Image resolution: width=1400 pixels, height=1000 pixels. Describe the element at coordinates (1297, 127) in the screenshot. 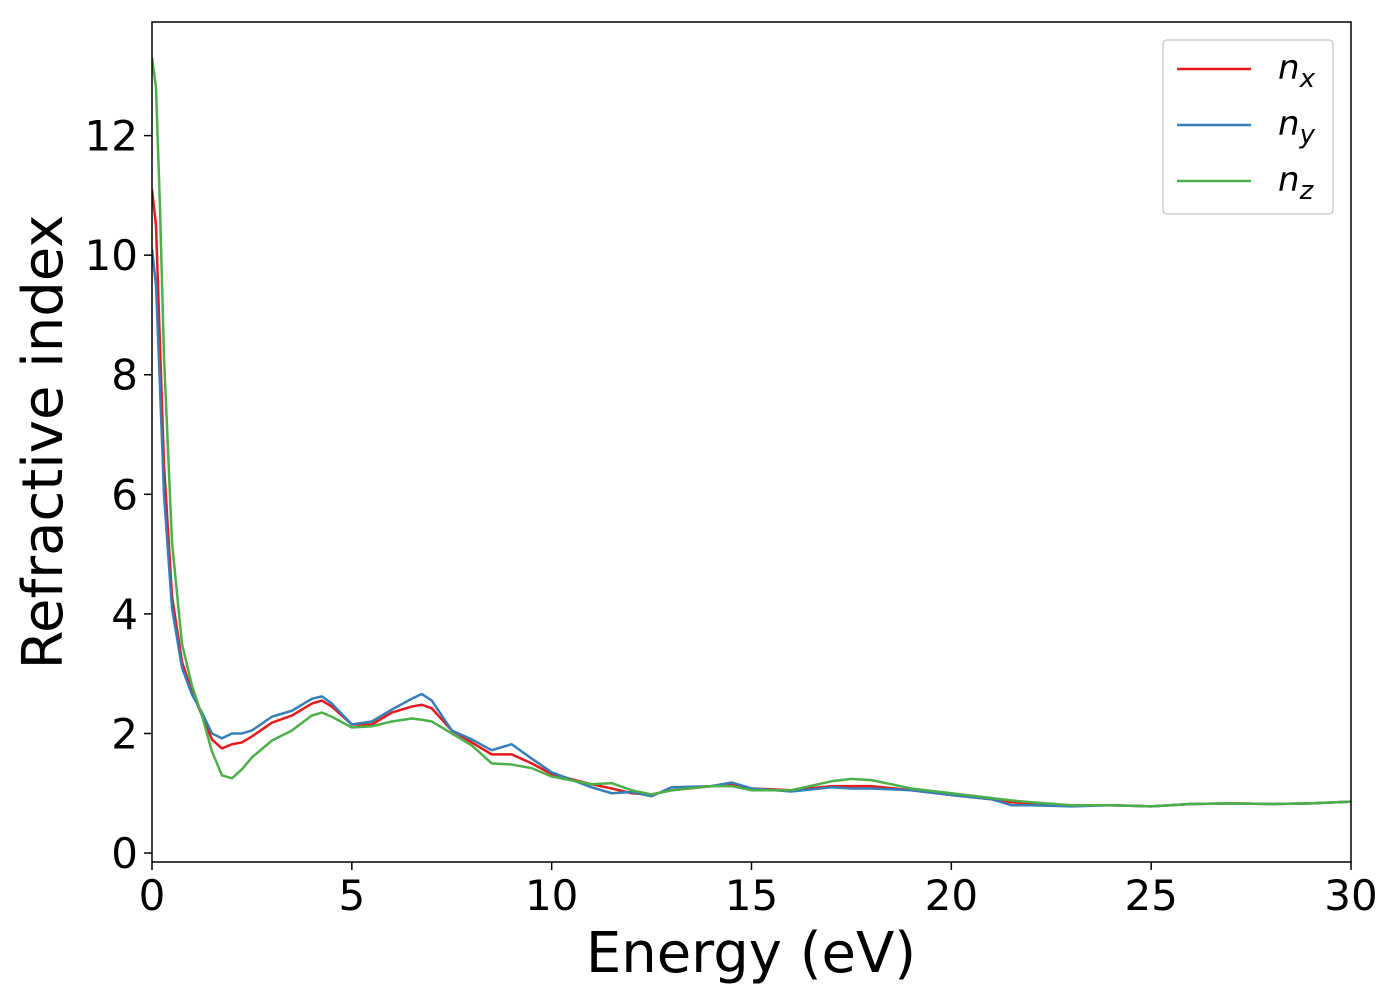

I see `legend-label: ny` at that location.